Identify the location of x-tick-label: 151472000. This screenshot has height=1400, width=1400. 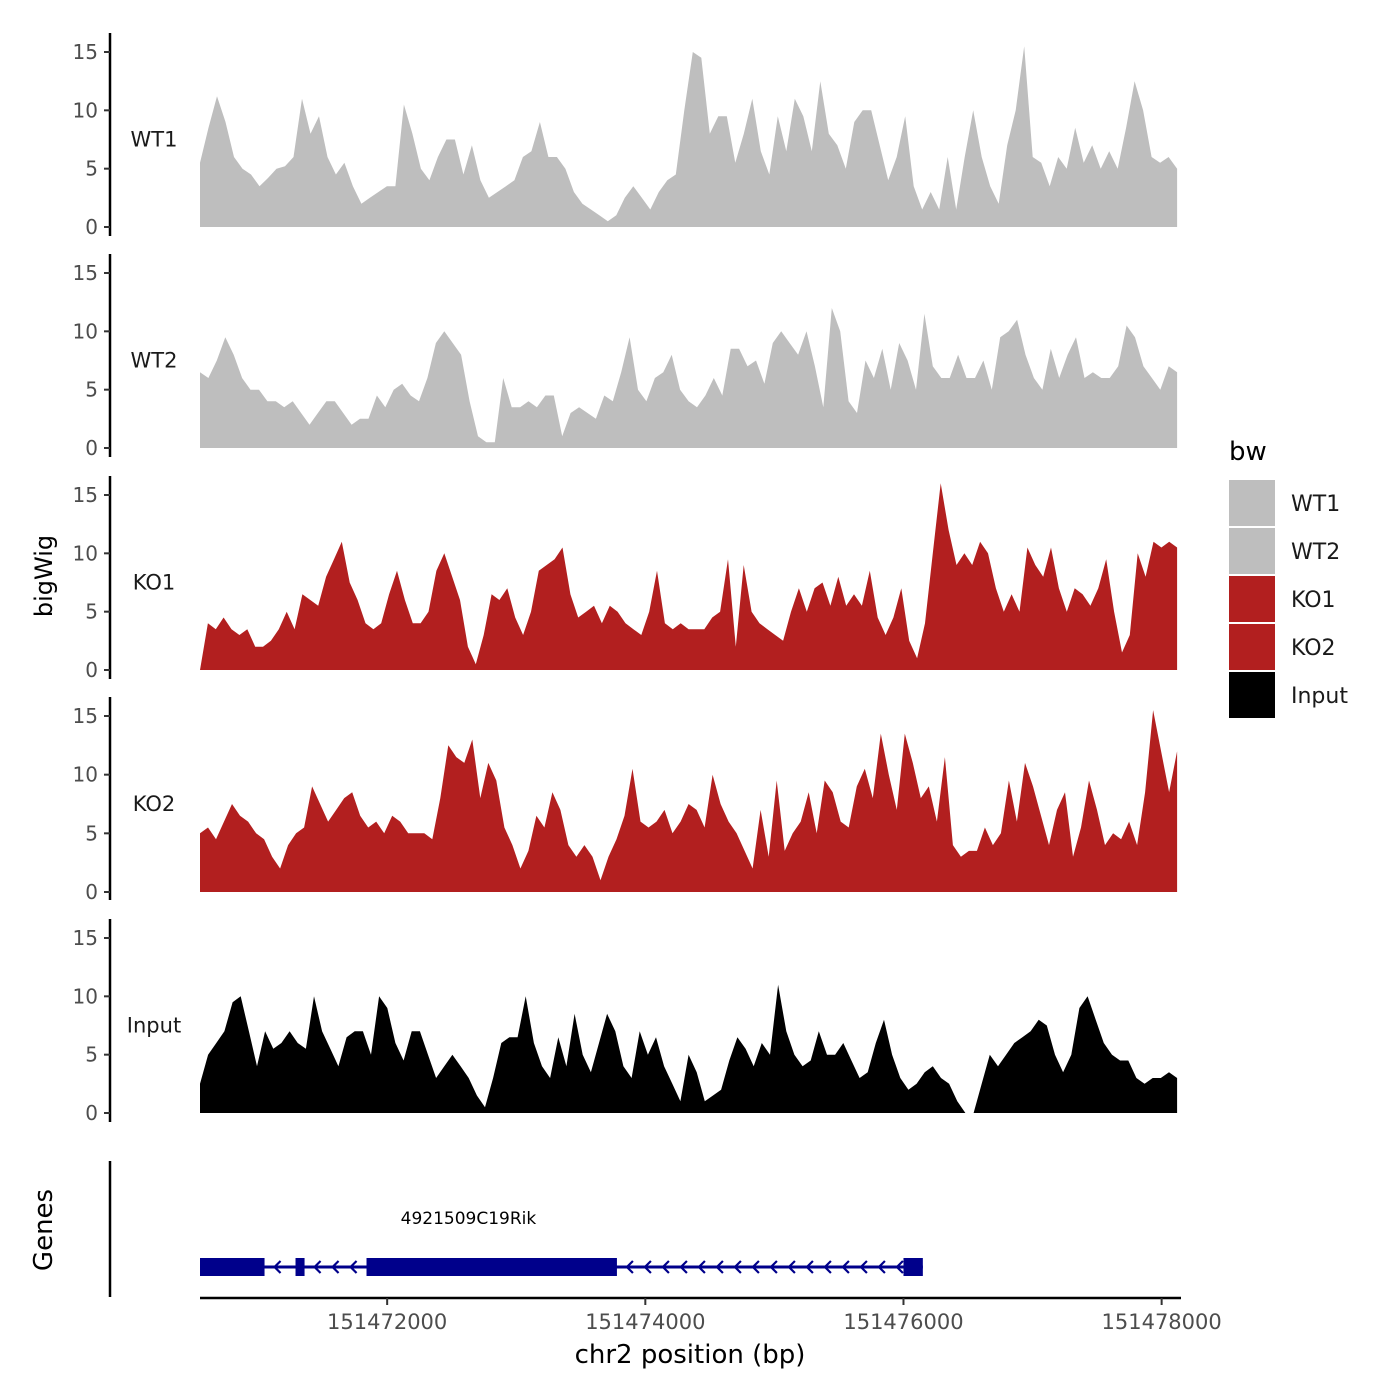
(387, 1322).